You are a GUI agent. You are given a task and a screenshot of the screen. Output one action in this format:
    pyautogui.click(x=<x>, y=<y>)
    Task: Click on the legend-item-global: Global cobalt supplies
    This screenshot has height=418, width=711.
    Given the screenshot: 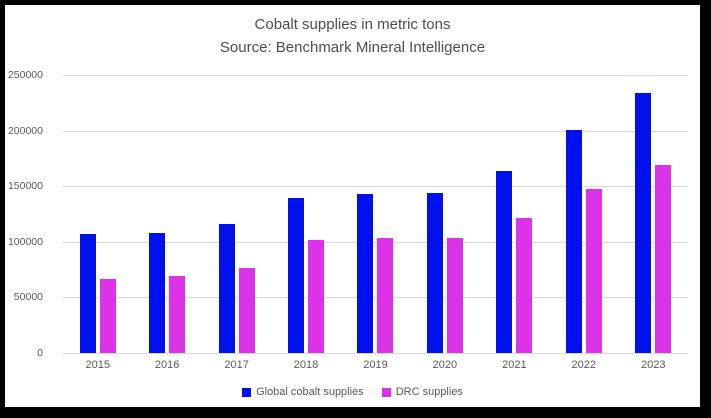 What is the action you would take?
    pyautogui.click(x=303, y=392)
    